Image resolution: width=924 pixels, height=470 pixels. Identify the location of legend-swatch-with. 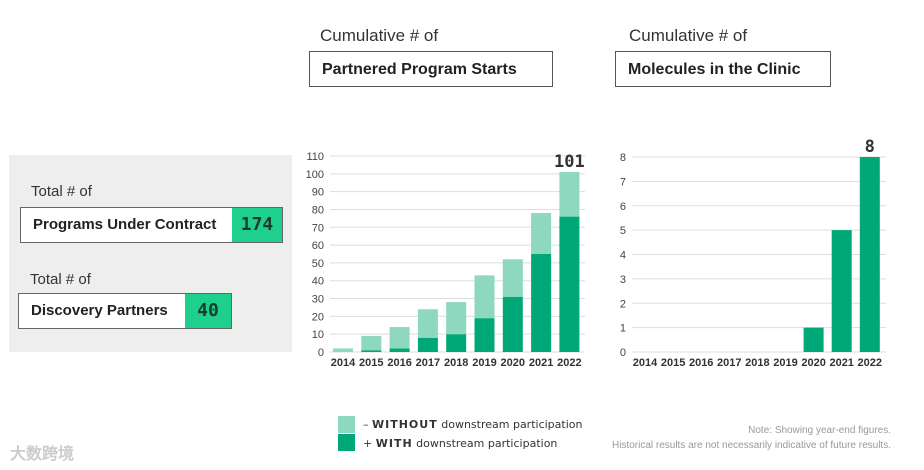
(346, 442).